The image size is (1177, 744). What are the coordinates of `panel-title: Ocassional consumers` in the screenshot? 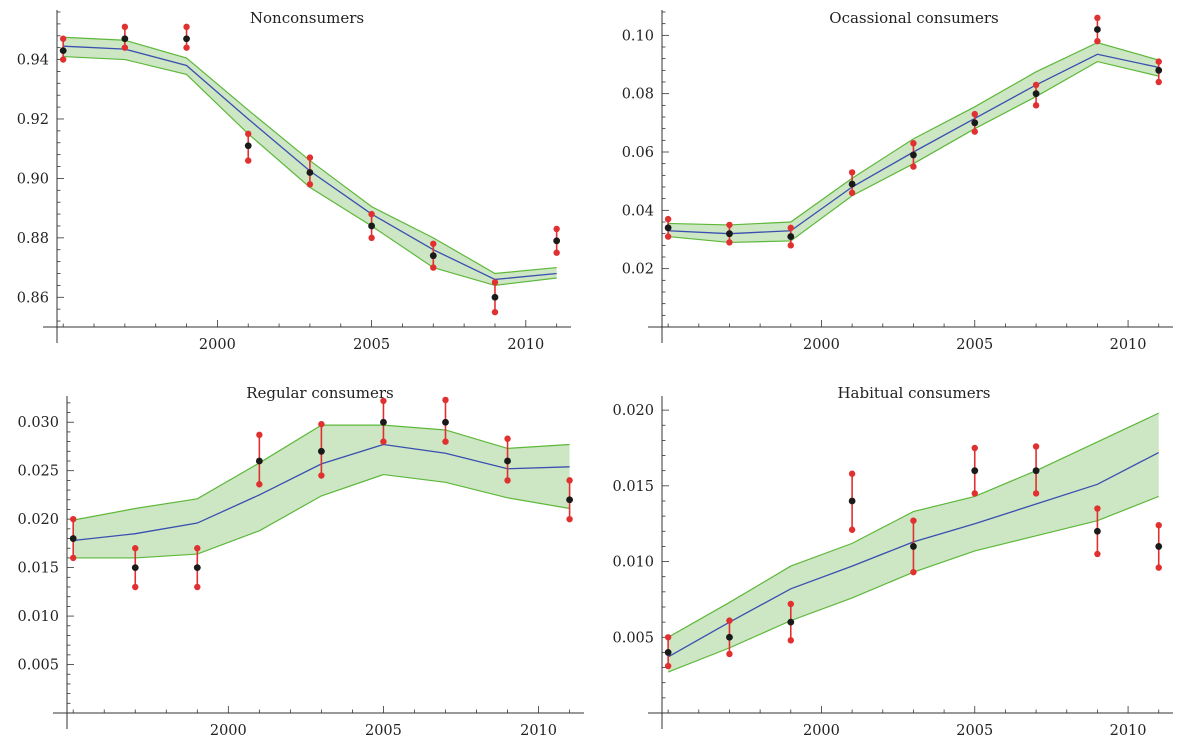 It's located at (913, 18).